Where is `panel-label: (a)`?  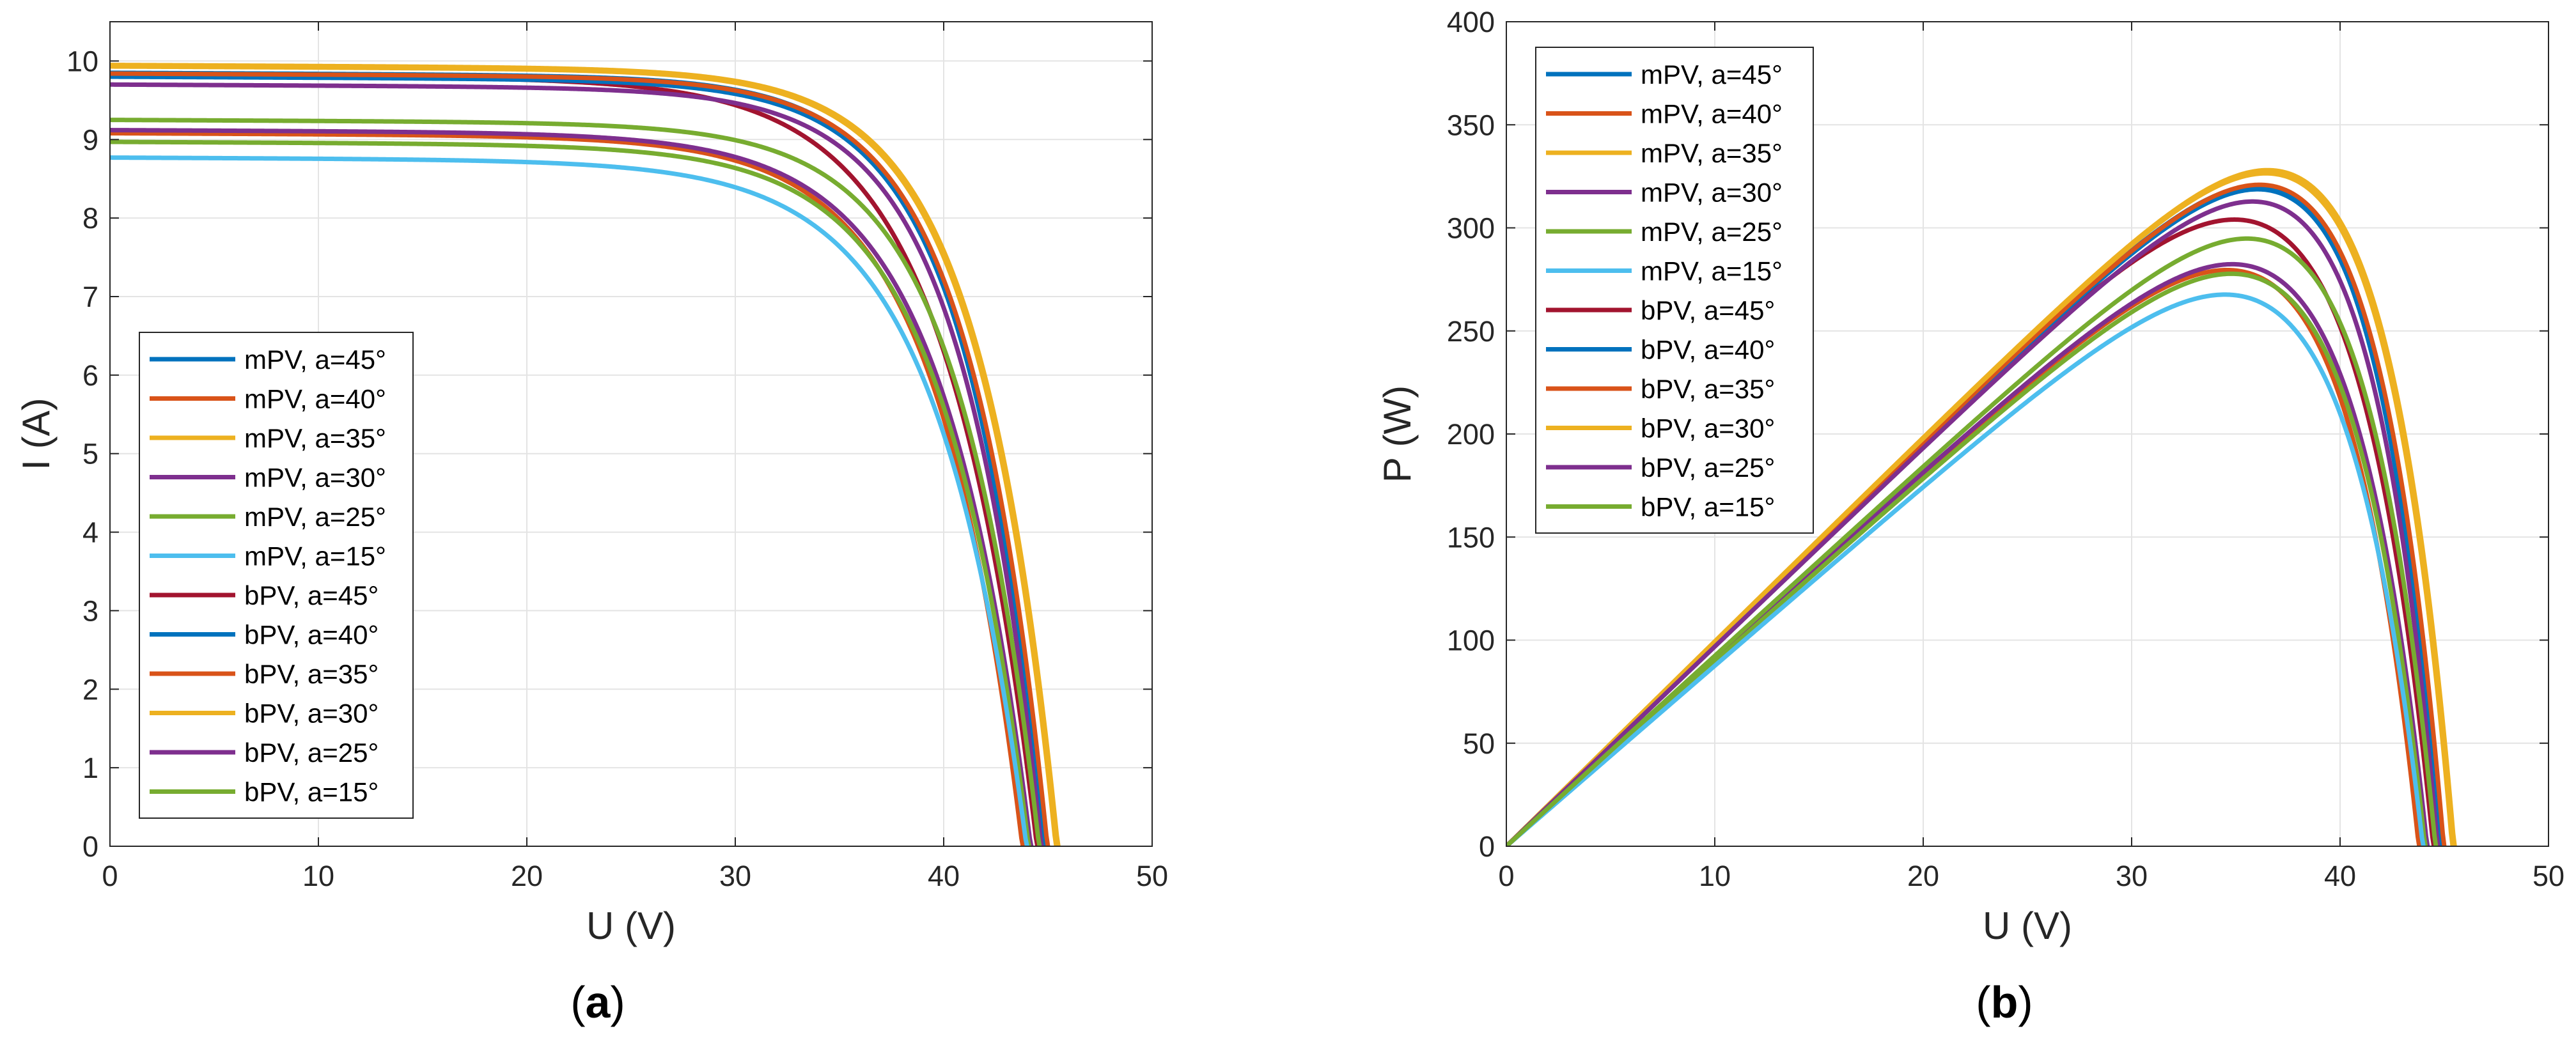 panel-label: (a) is located at coordinates (597, 1002).